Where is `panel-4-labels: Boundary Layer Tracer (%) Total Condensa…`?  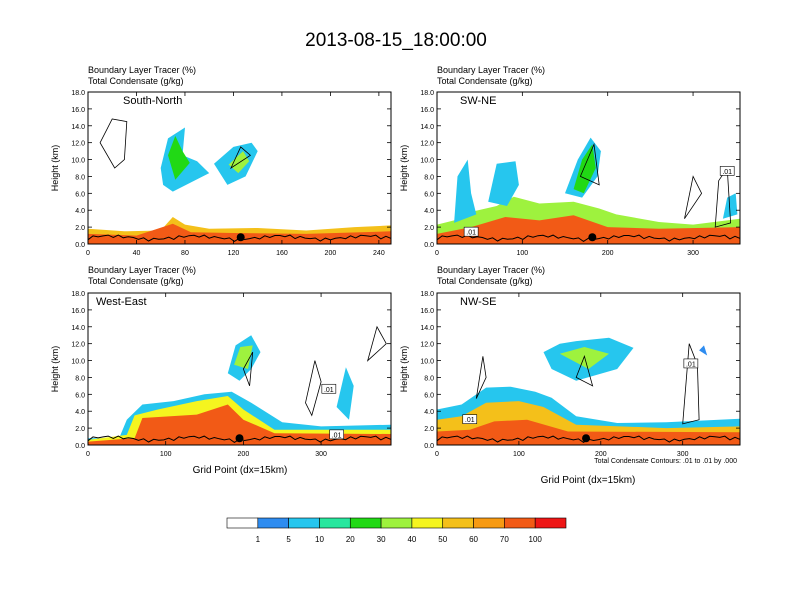 panel-4-labels: Boundary Layer Tracer (%) Total Condensa… is located at coordinates (491, 276).